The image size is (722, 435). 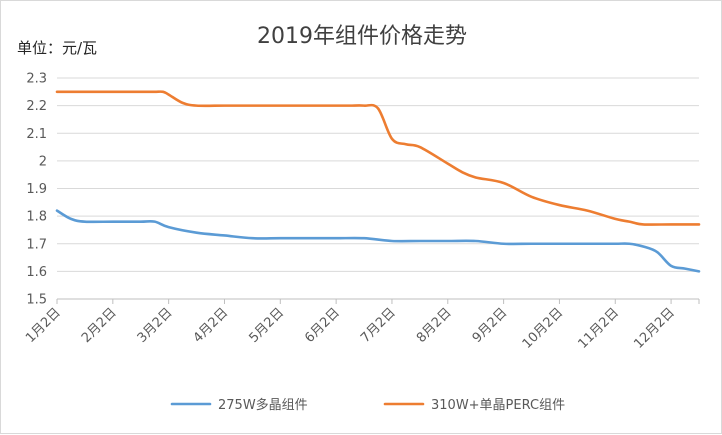 What do you see at coordinates (322, 325) in the screenshot?
I see `x-tick-label: 6月2日` at bounding box center [322, 325].